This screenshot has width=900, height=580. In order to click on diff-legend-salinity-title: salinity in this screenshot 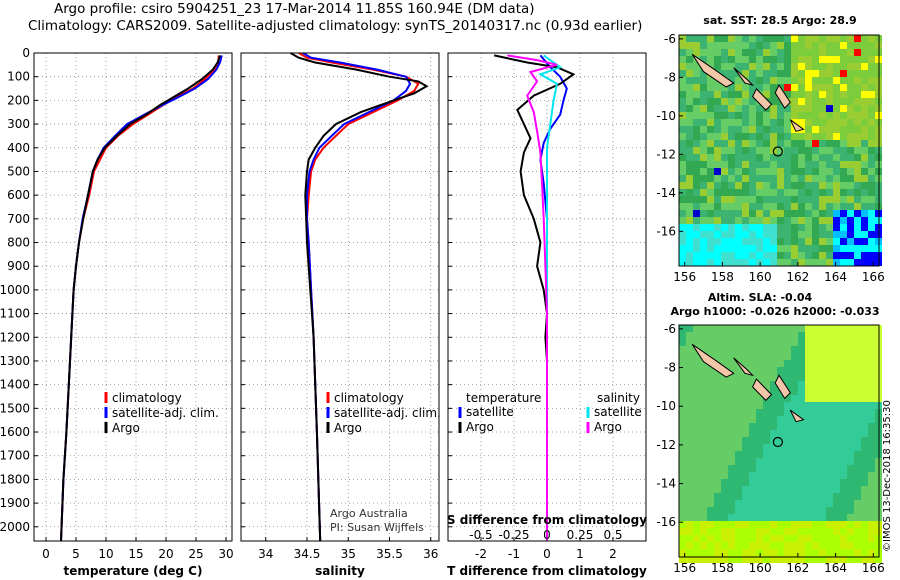, I will do `click(618, 398)`.